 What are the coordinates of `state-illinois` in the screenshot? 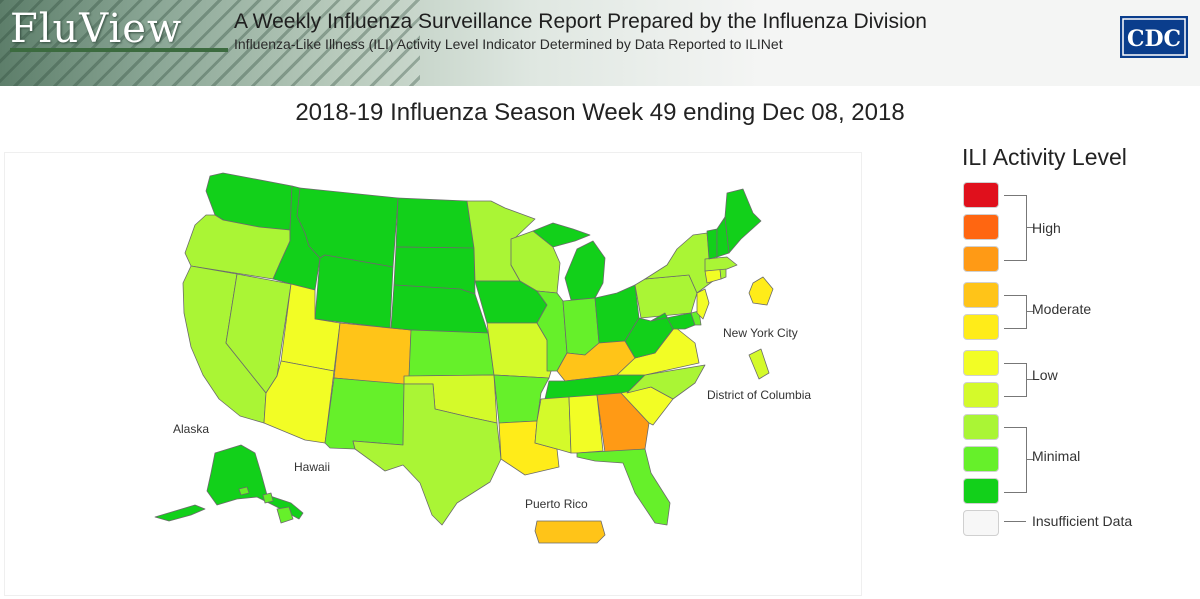 It's located at (552, 331).